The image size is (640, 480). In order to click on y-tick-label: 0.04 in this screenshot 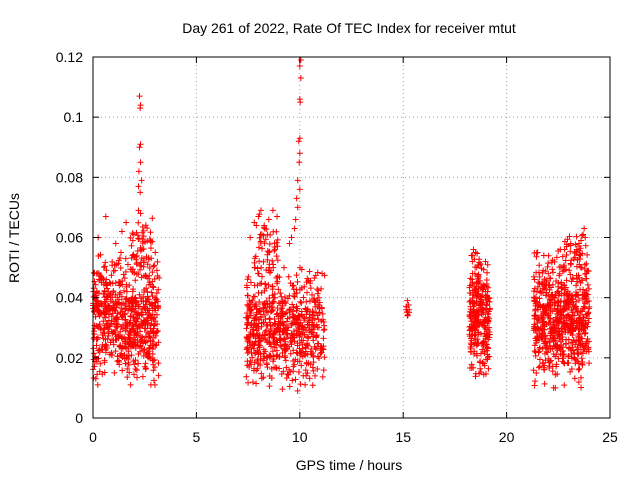, I will do `click(69, 298)`.